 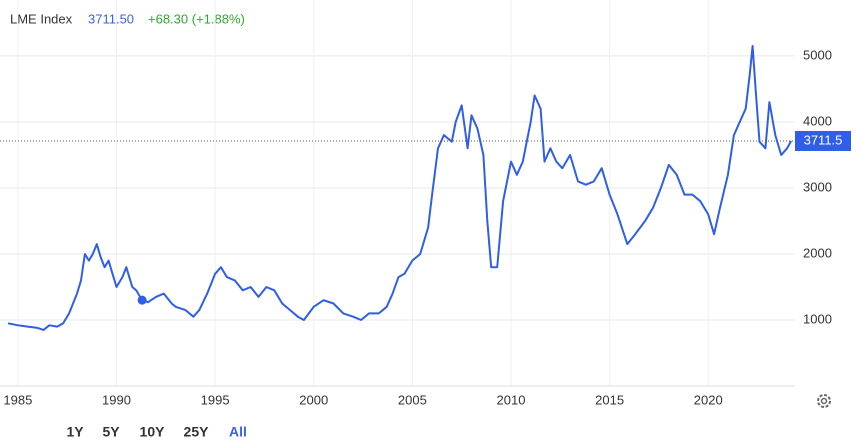 I want to click on x-tick-label: 2000, so click(x=313, y=399).